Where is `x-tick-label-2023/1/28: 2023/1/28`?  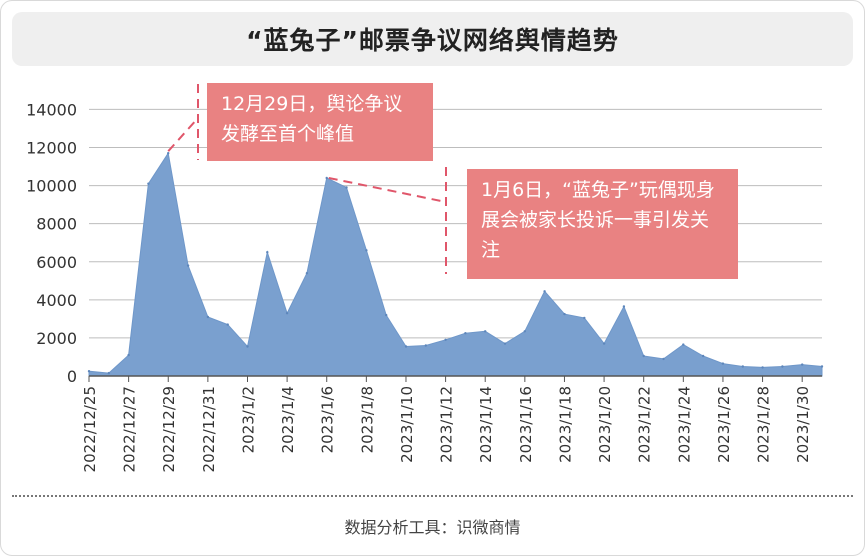
x-tick-label-2023/1/28: 2023/1/28 is located at coordinates (764, 424).